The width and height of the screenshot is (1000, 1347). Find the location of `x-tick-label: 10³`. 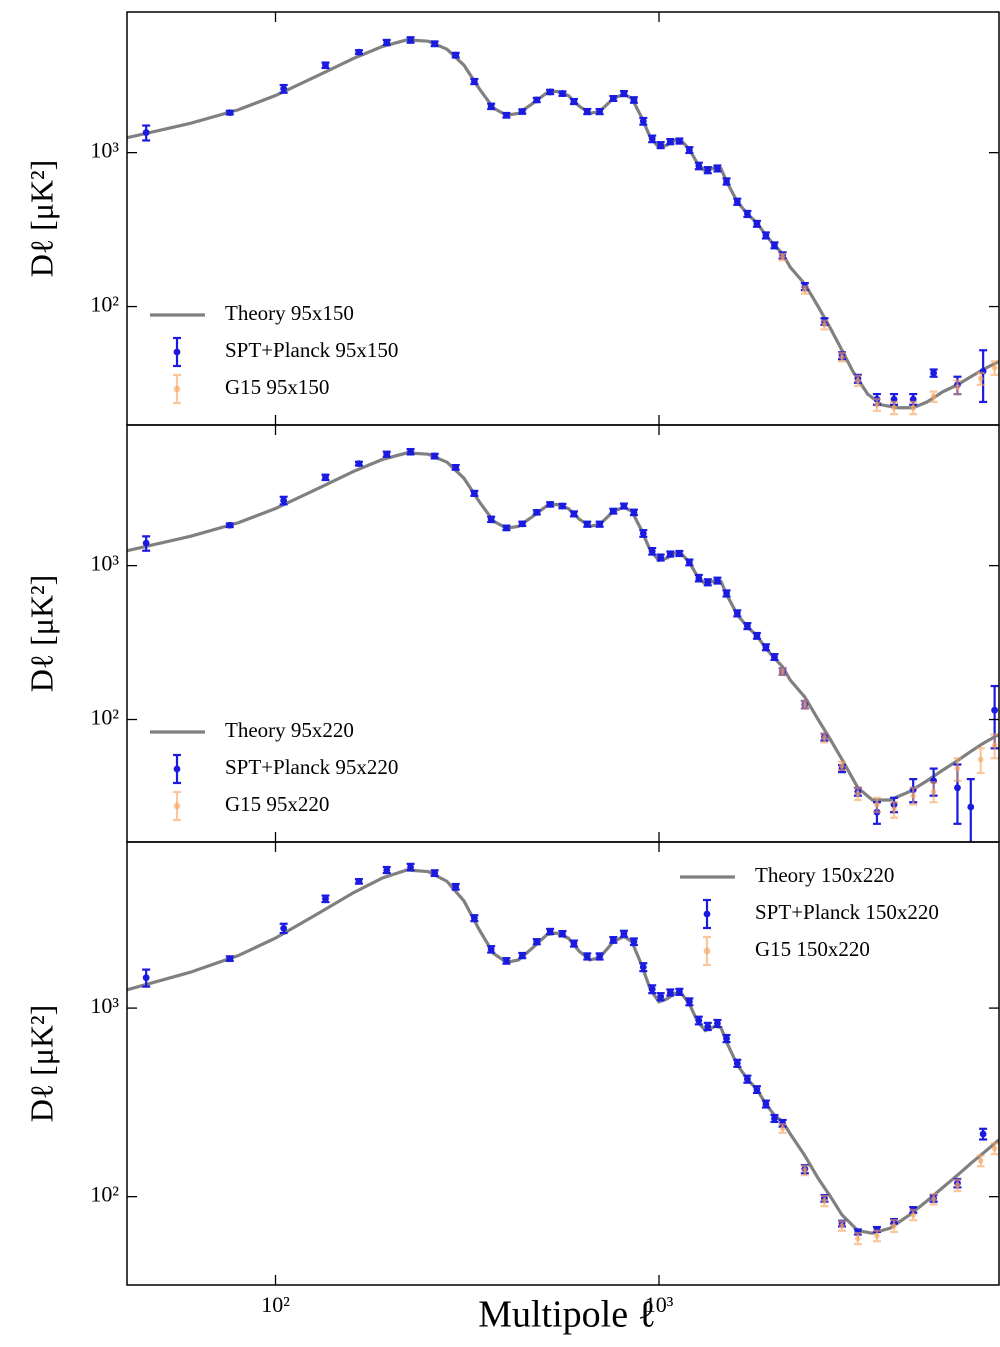

x-tick-label: 10³ is located at coordinates (659, 1304).